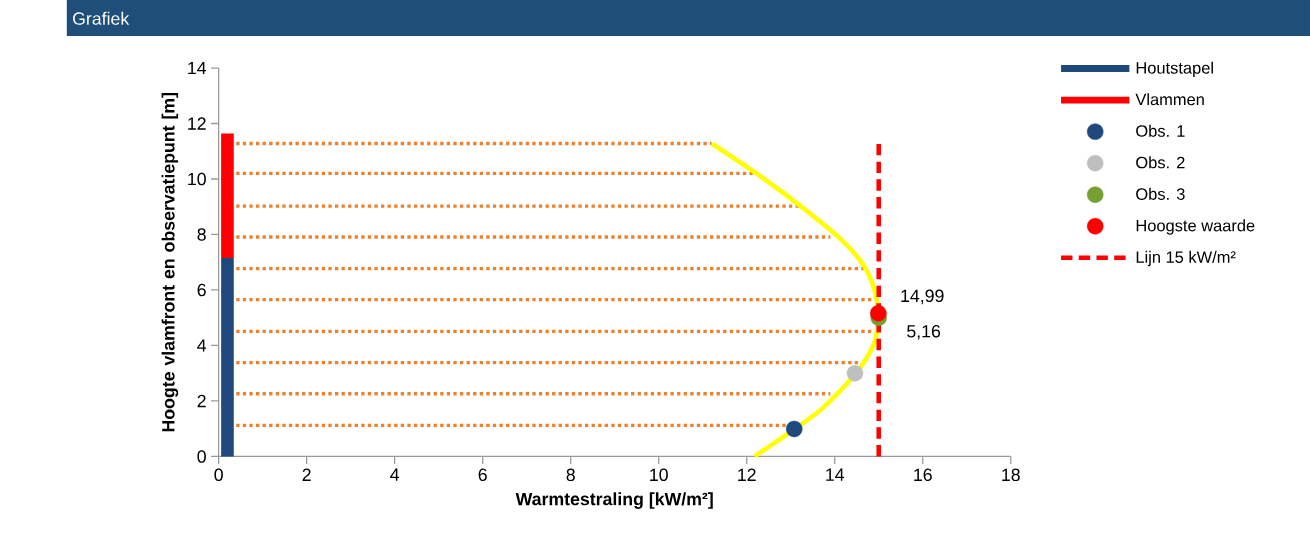 The image size is (1310, 539). Describe the element at coordinates (1169, 99) in the screenshot. I see `legend-label: Vlammen` at that location.